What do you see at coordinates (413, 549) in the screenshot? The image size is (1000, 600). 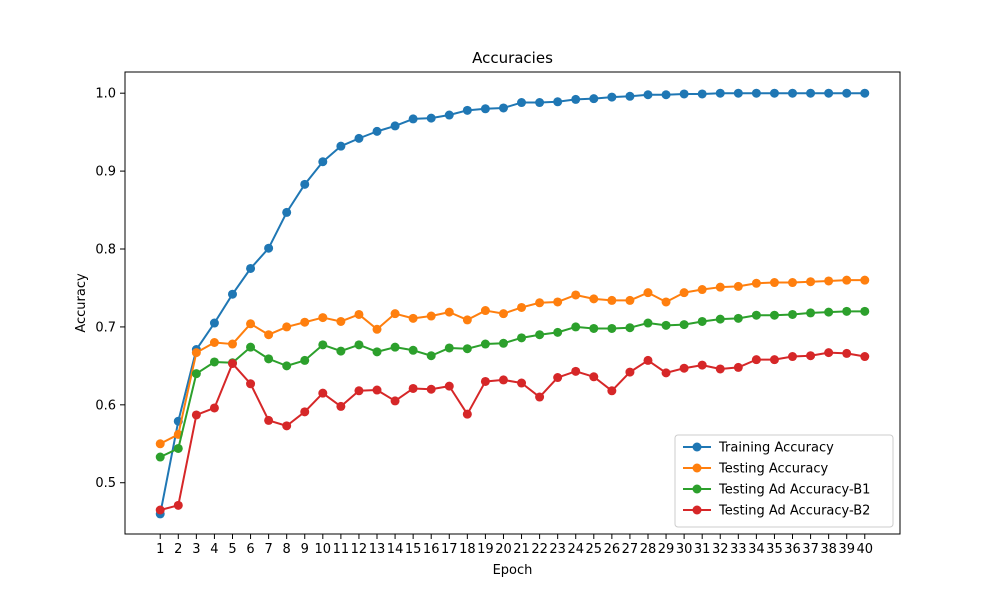 I see `x-tick-label: 15` at bounding box center [413, 549].